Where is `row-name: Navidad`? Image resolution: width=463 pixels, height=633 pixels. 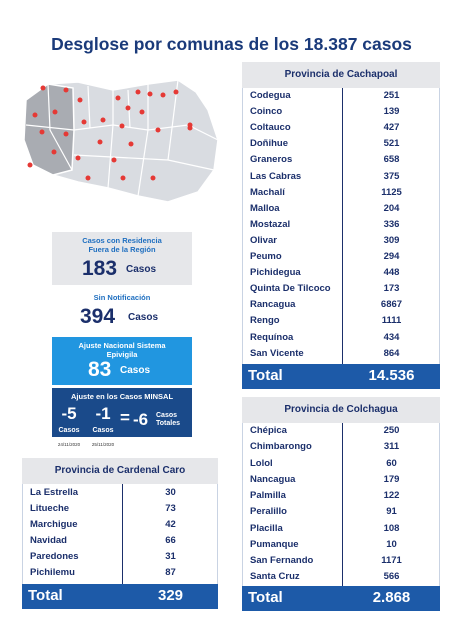
row-name: Navidad is located at coordinates (48, 540).